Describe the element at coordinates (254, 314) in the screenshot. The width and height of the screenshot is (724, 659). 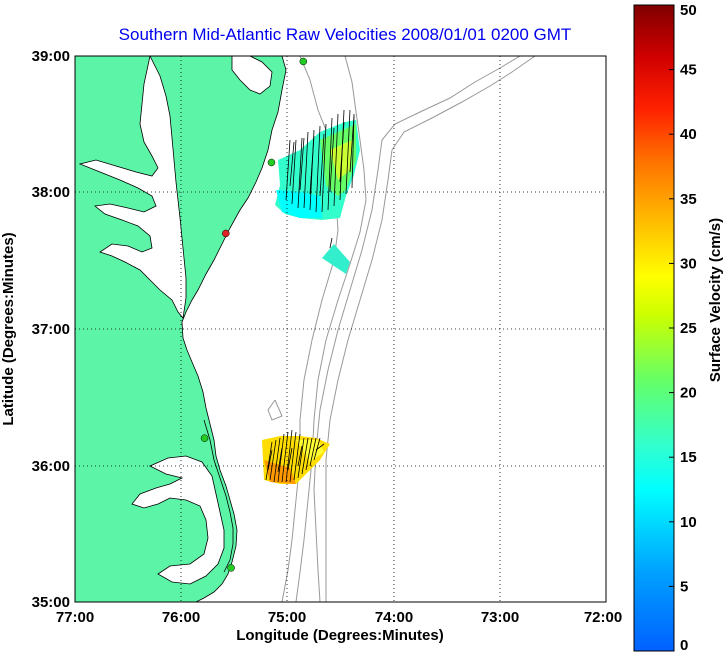
I see `radar-stations` at that location.